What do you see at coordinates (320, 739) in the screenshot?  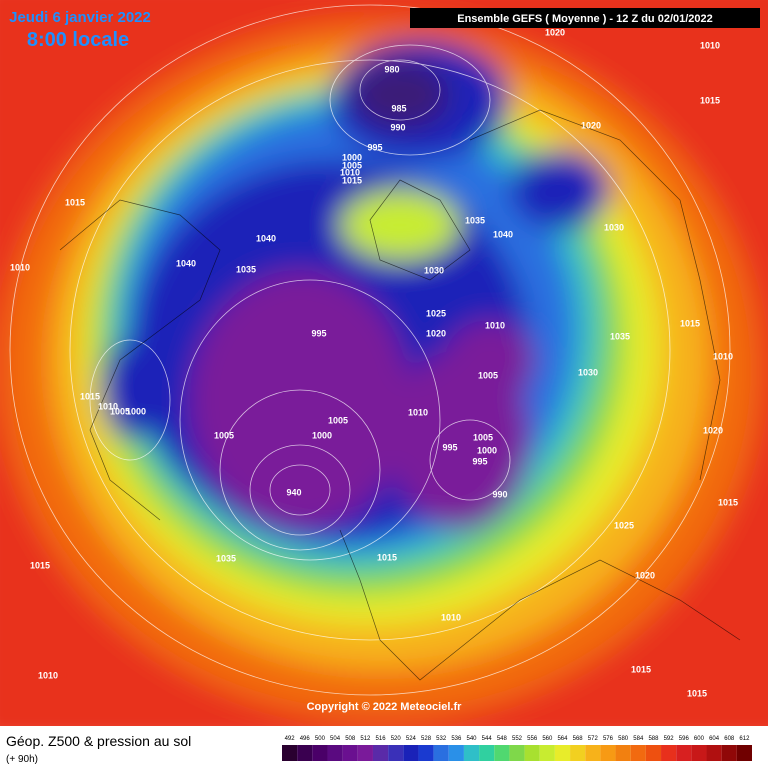 I see `legend-label: 500` at bounding box center [320, 739].